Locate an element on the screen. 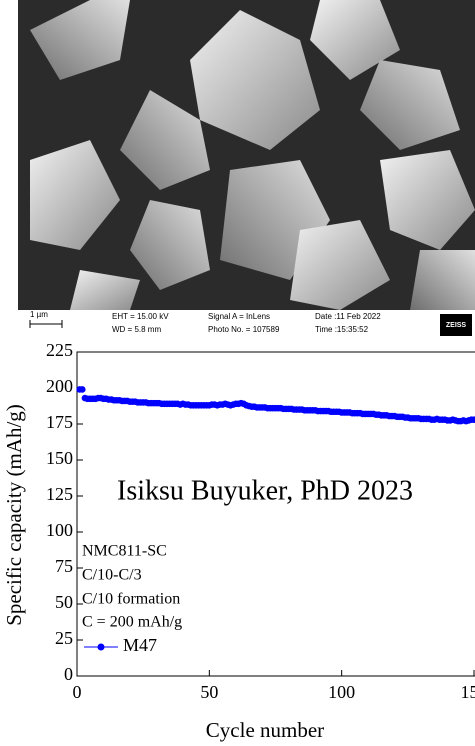 The image size is (475, 746). x-tick-label: 150 is located at coordinates (468, 692).